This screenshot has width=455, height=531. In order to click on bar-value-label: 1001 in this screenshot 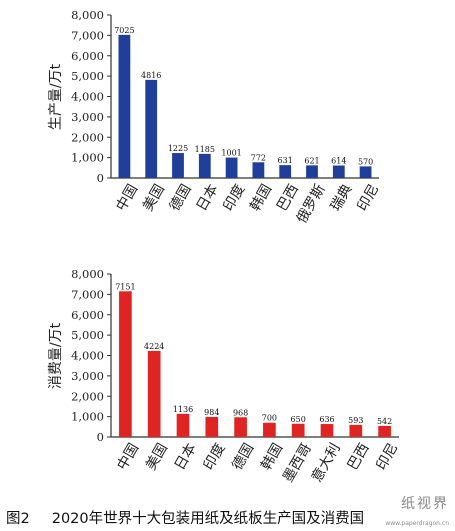, I will do `click(231, 153)`.